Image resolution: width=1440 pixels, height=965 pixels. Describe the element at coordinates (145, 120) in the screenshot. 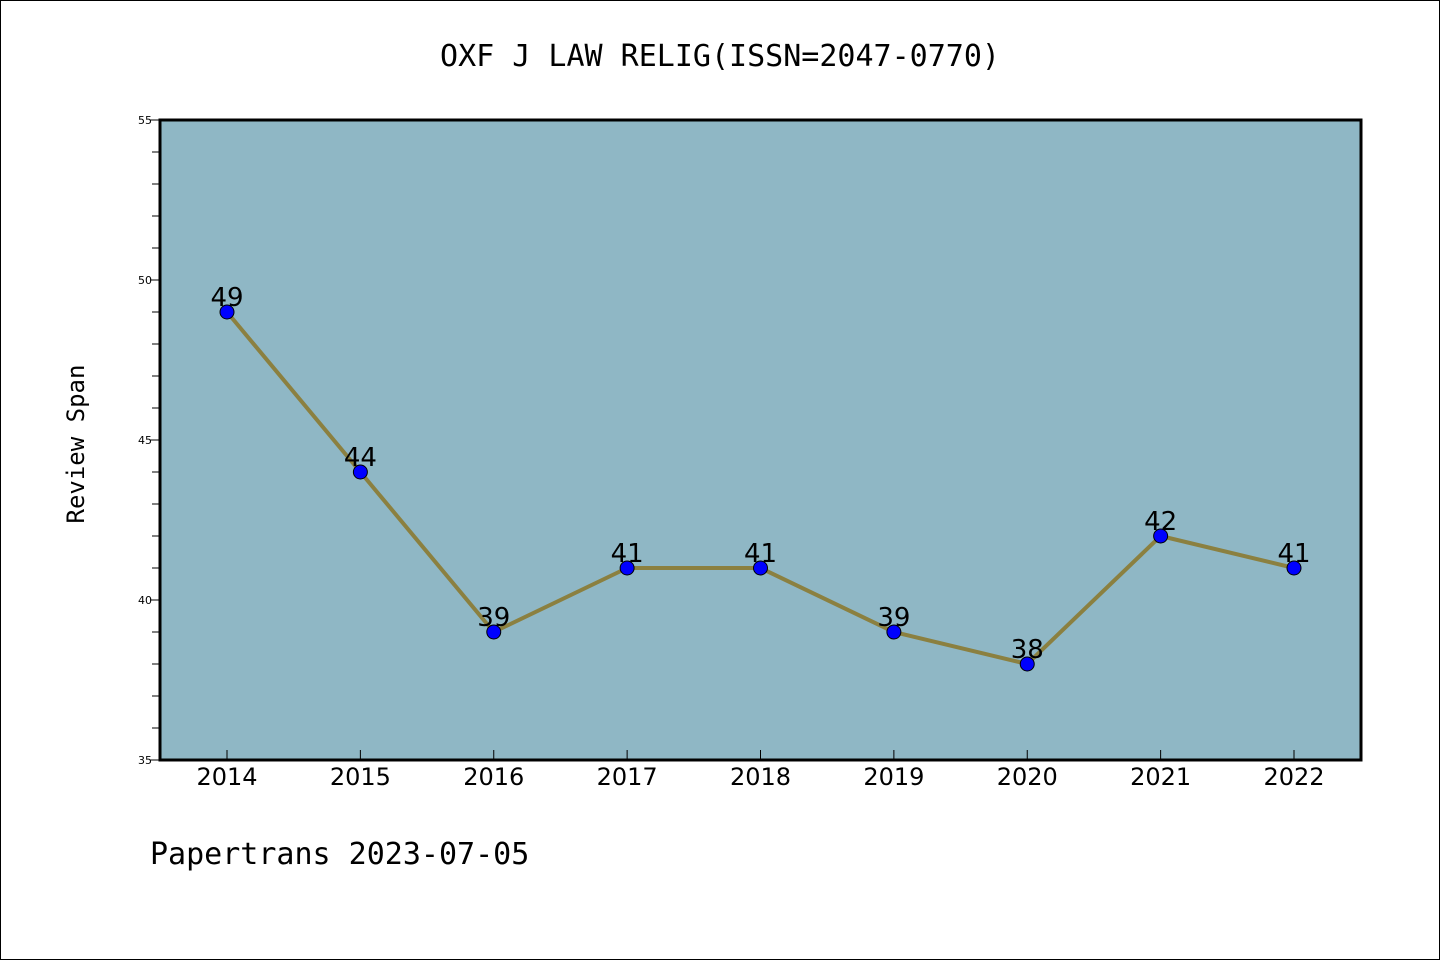

I see `y-tick-label: 55` at that location.